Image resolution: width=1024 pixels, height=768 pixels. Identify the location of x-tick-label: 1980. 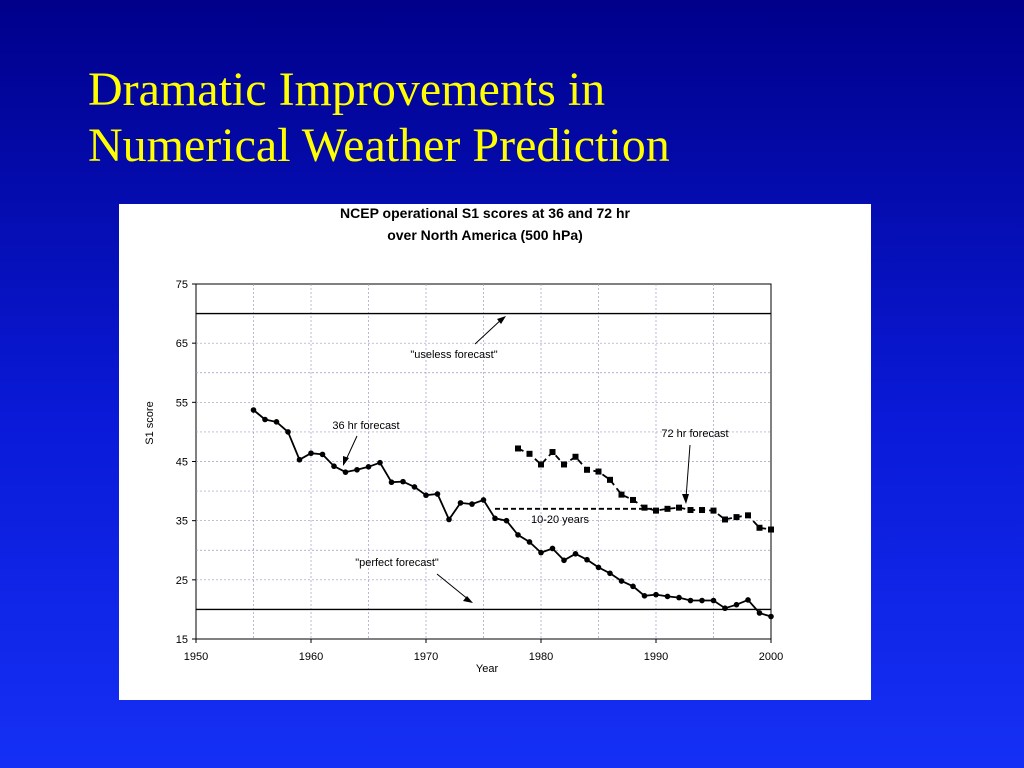
(541, 657).